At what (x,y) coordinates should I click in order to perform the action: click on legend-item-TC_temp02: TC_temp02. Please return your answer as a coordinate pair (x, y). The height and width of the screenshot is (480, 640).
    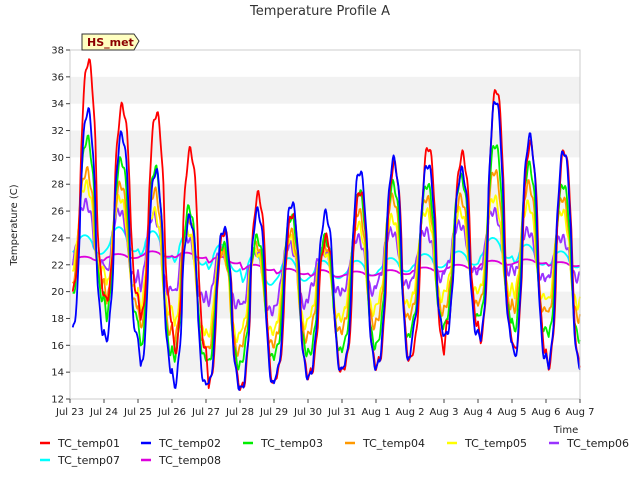
    Looking at the image, I should click on (181, 443).